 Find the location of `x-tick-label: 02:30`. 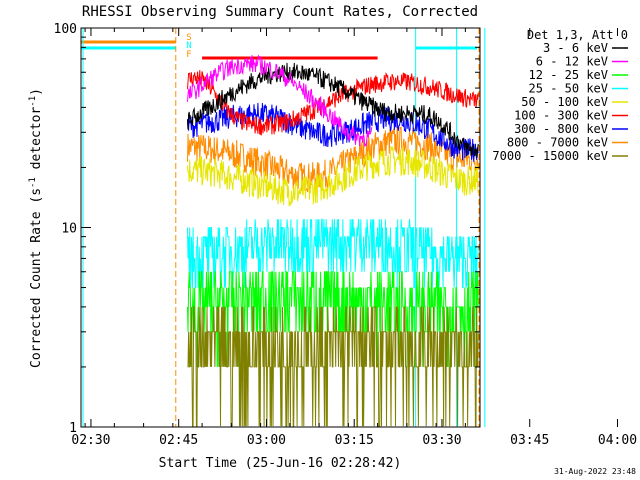

x-tick-label: 02:30 is located at coordinates (90, 440).